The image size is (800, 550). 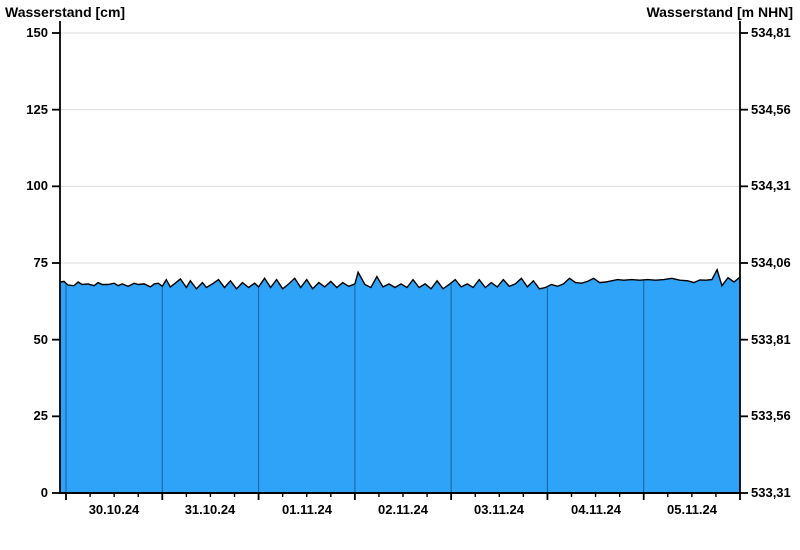 I want to click on y-tick-label-right: 534,31, so click(x=771, y=185).